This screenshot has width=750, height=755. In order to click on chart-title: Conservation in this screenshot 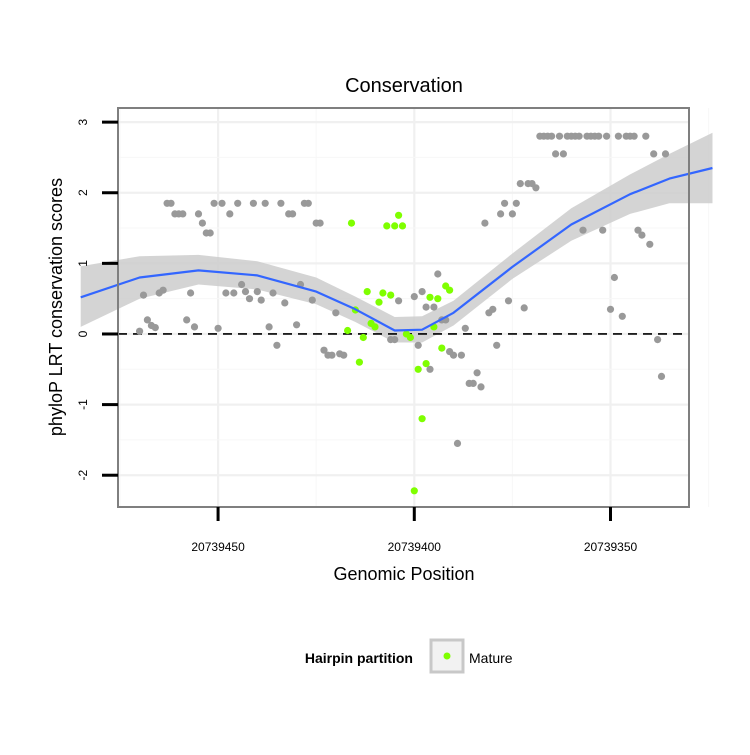, I will do `click(404, 86)`.